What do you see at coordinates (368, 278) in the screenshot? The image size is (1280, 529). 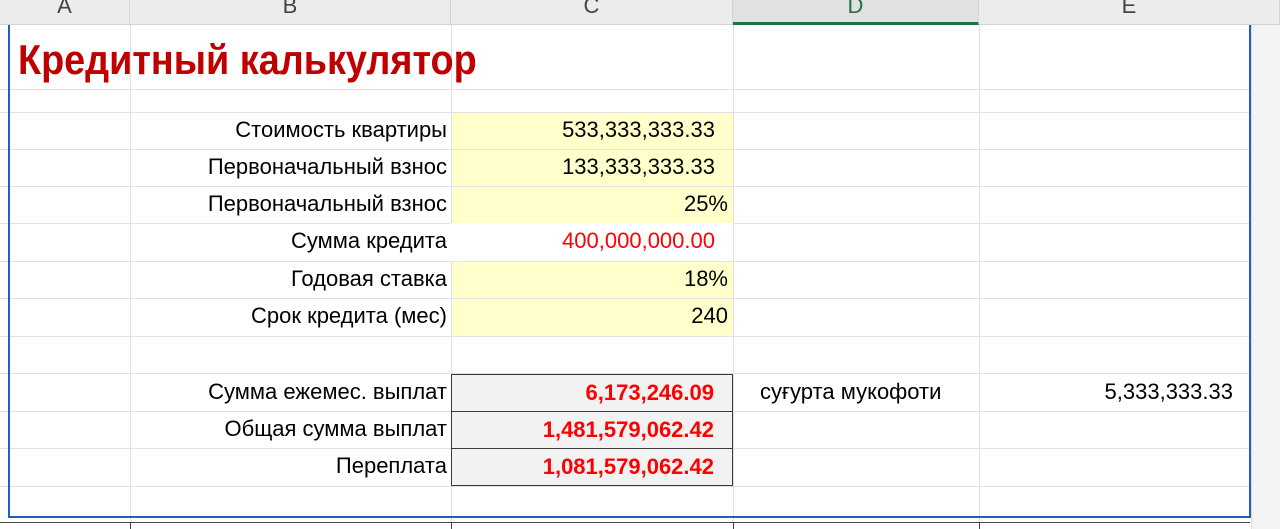 I see `label-annual-rate: Годовая ставка` at bounding box center [368, 278].